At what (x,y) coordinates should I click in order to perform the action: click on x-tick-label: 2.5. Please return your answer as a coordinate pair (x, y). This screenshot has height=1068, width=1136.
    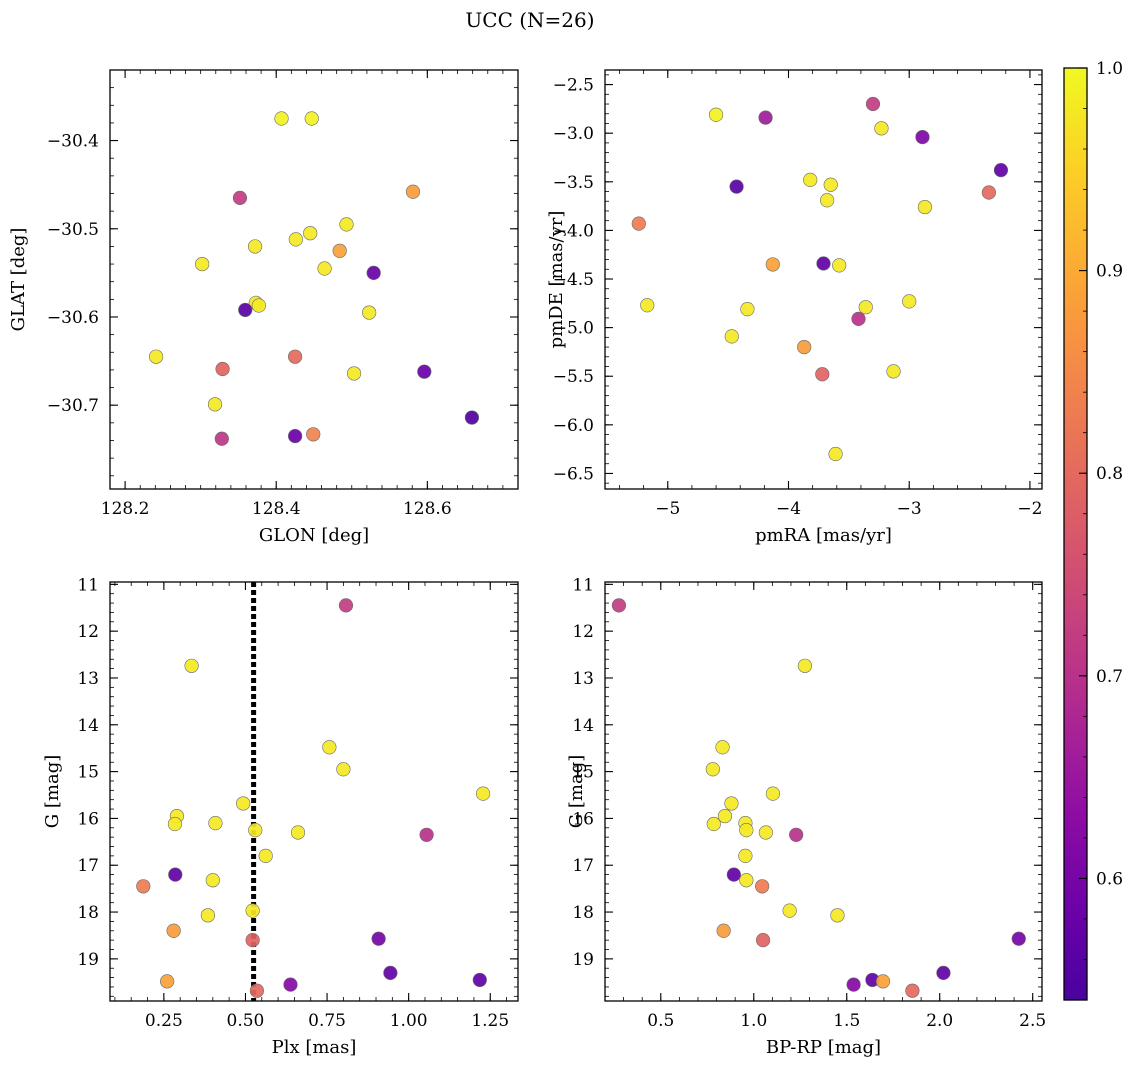
    Looking at the image, I should click on (1032, 1021).